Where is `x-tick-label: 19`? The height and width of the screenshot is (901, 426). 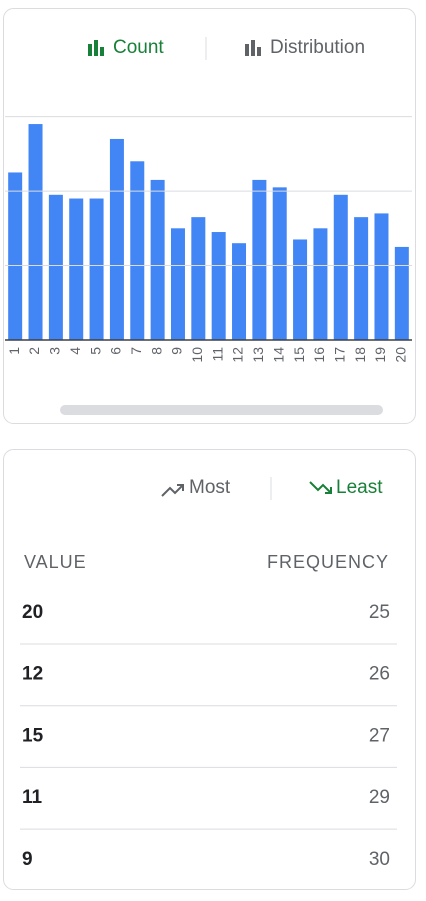
x-tick-label: 19 is located at coordinates (380, 355).